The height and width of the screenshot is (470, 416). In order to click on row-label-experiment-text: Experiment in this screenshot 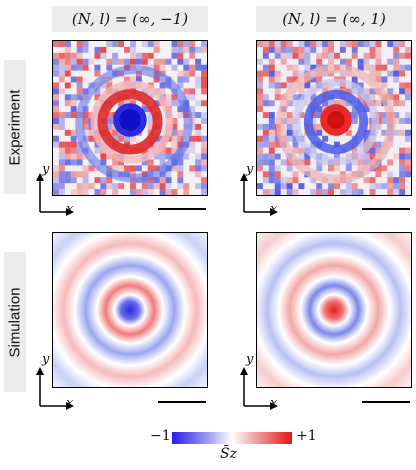, I will do `click(15, 127)`.